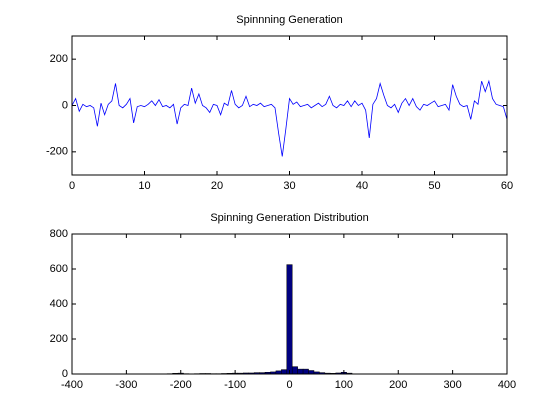 This screenshot has height=420, width=560. Describe the element at coordinates (362, 186) in the screenshot. I see `x-tick-label: 40` at that location.